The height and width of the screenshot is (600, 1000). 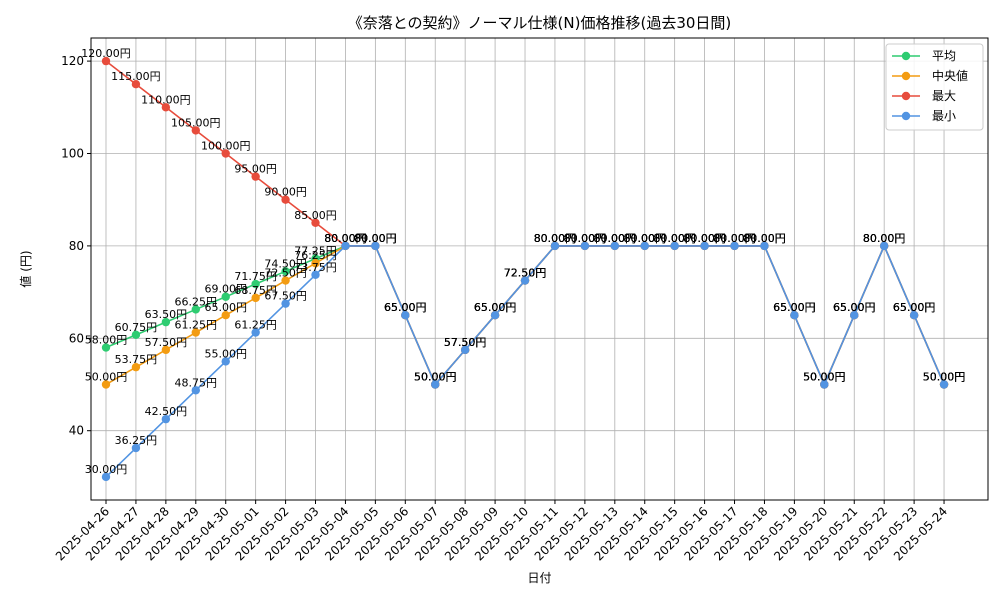 What do you see at coordinates (255, 276) in the screenshot?
I see `data-label: 71.75円` at bounding box center [255, 276].